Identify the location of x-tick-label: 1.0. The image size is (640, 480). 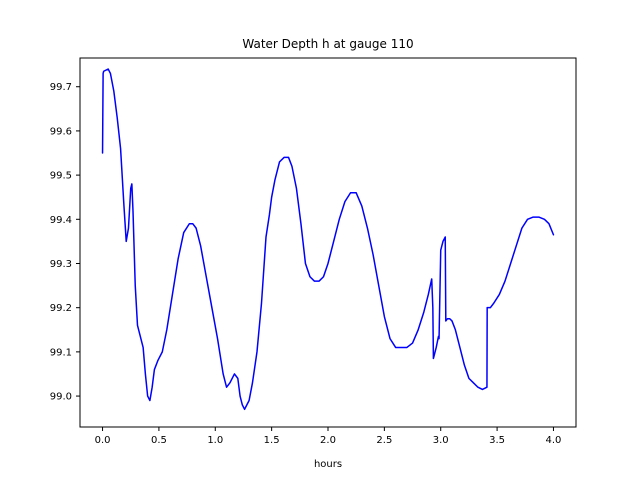
(215, 440).